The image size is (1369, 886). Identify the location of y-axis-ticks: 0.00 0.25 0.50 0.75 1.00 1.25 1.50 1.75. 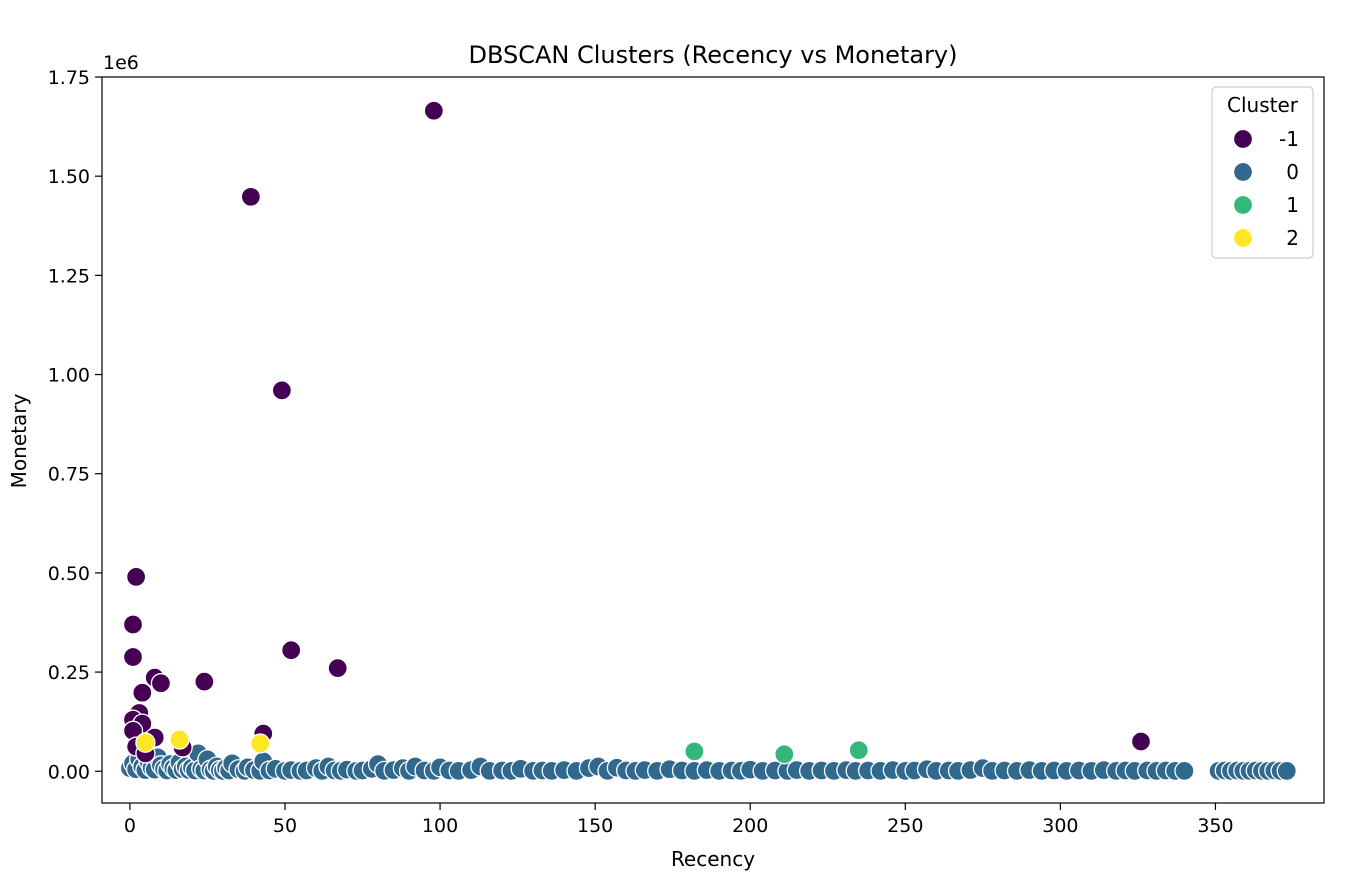
(75, 425).